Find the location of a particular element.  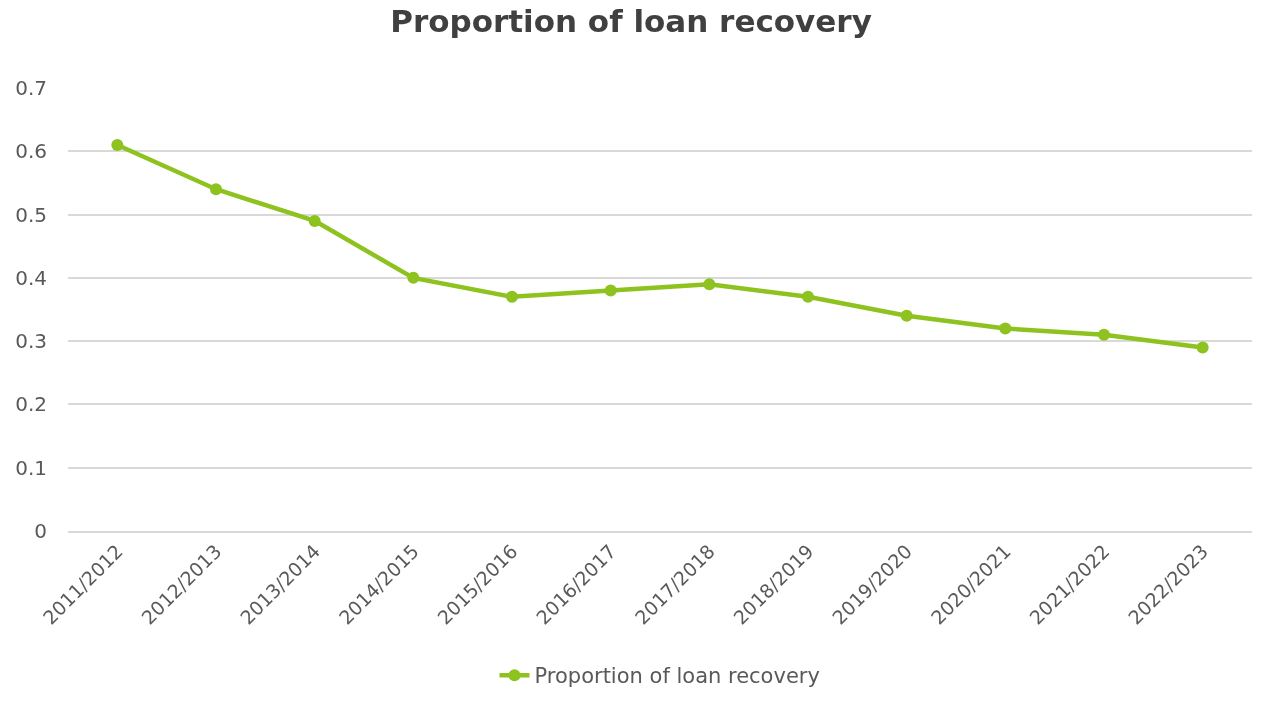

y-tick-label: 0.2 is located at coordinates (31, 404).